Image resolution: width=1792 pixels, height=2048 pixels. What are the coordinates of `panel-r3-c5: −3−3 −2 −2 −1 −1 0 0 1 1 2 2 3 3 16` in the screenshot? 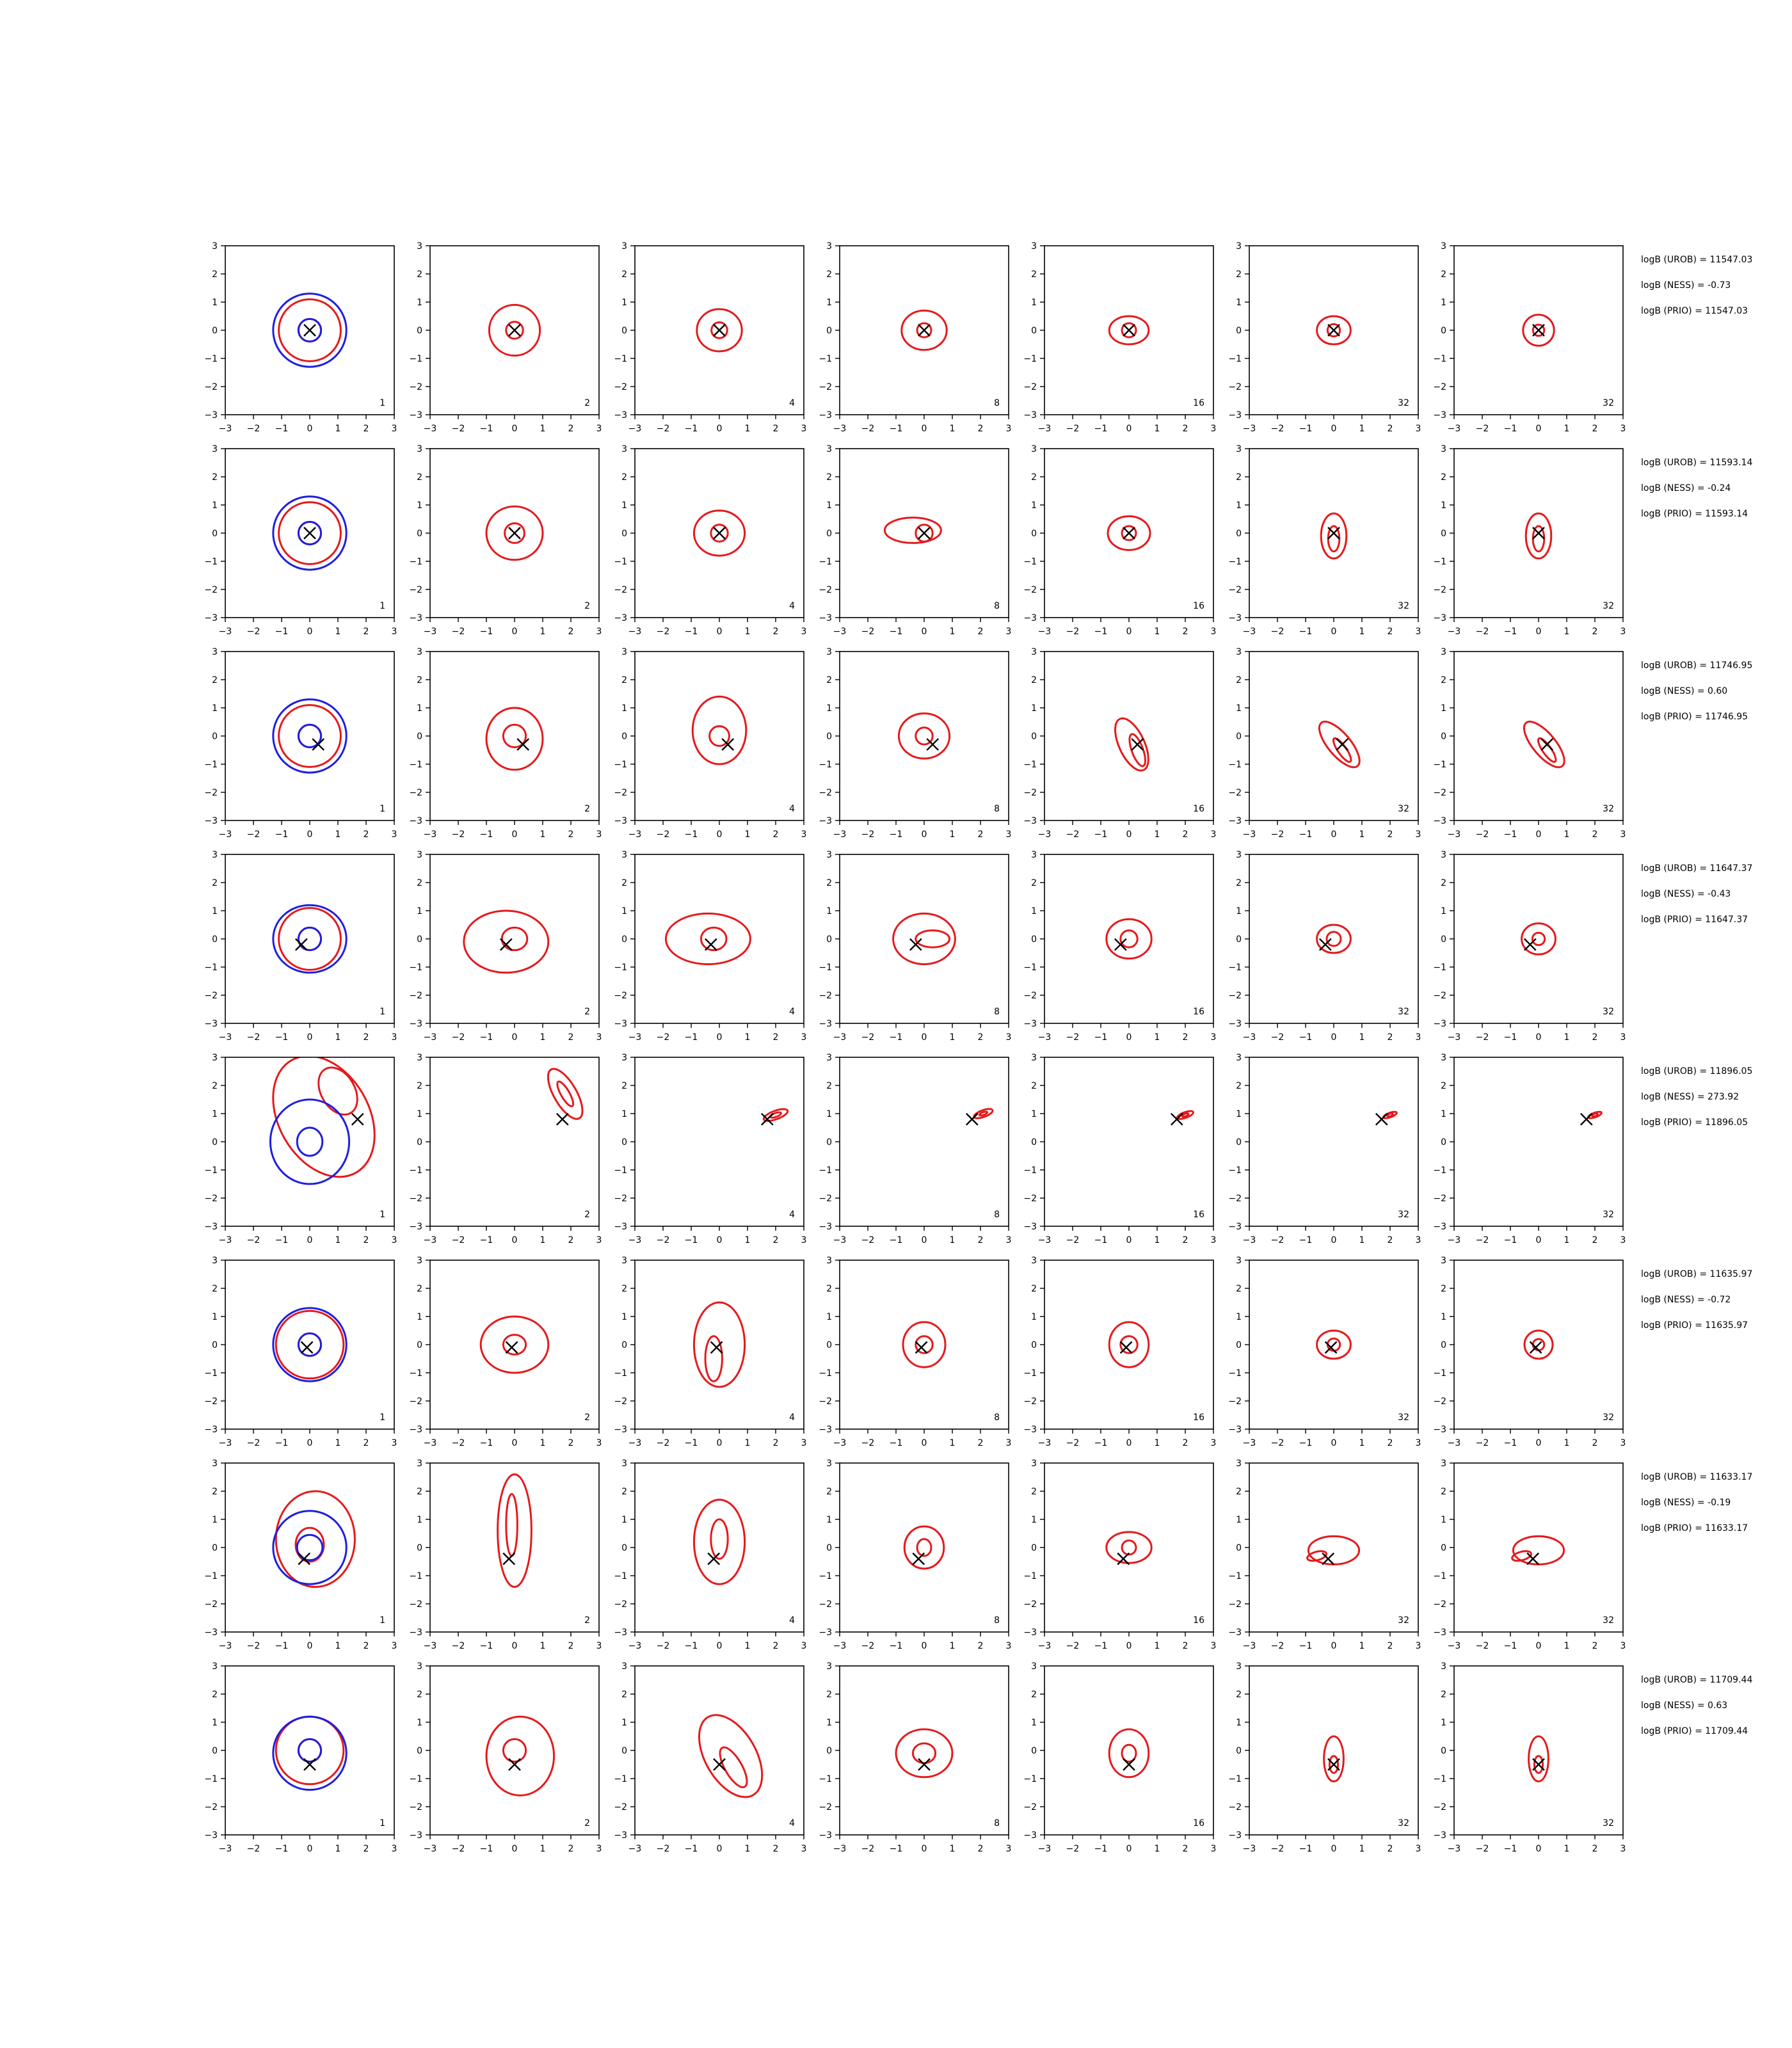 It's located at (1119, 743).